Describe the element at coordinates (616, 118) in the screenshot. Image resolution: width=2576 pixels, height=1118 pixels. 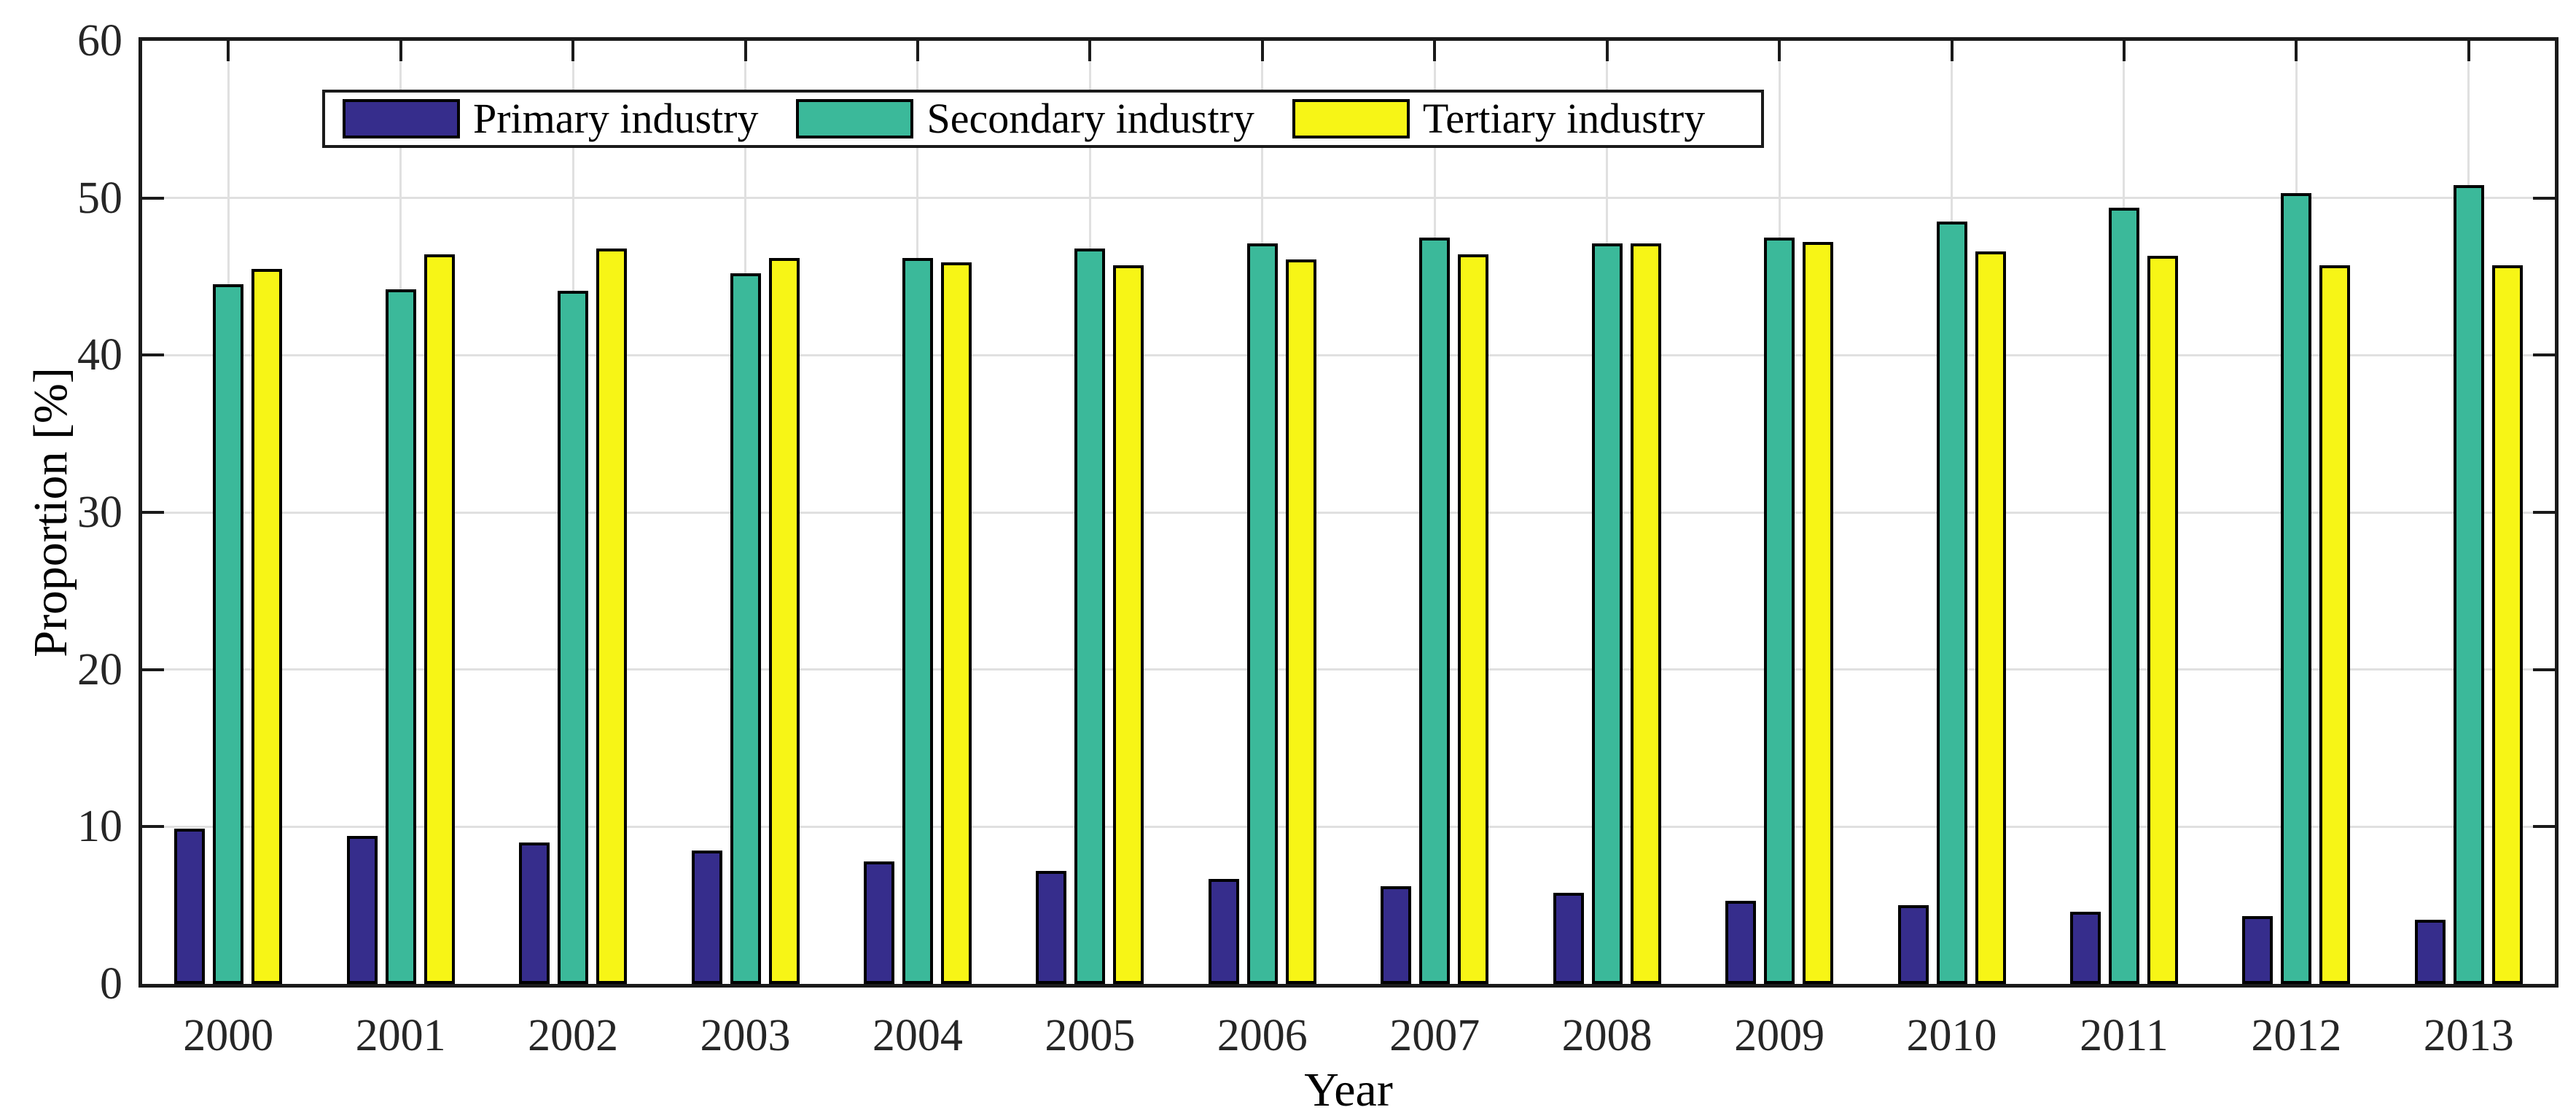
I see `legend-label: Primary industry` at that location.